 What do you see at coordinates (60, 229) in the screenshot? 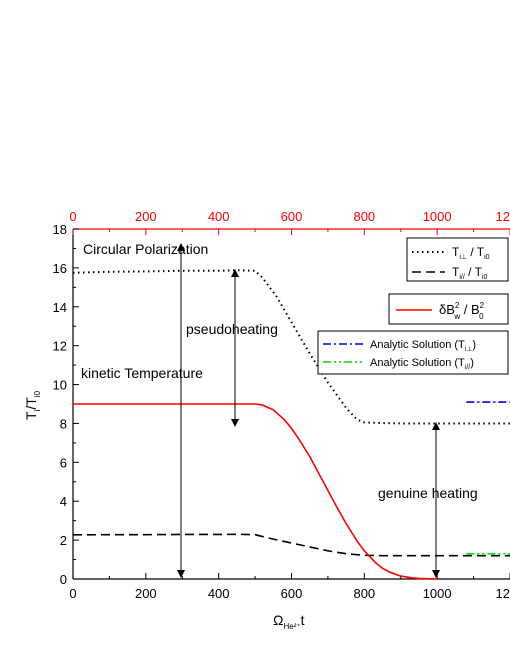
I see `y-tick-label: 18` at bounding box center [60, 229].